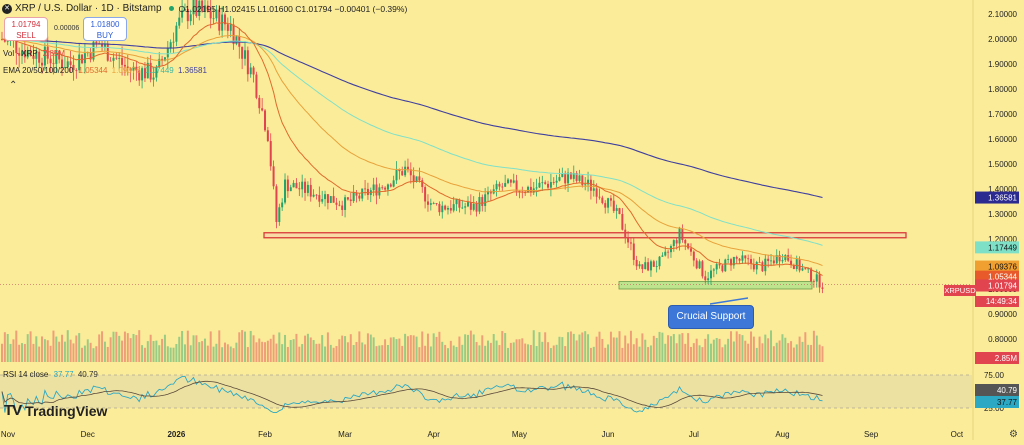  Describe the element at coordinates (176, 434) in the screenshot. I see `time-axis-label: 2026` at that location.